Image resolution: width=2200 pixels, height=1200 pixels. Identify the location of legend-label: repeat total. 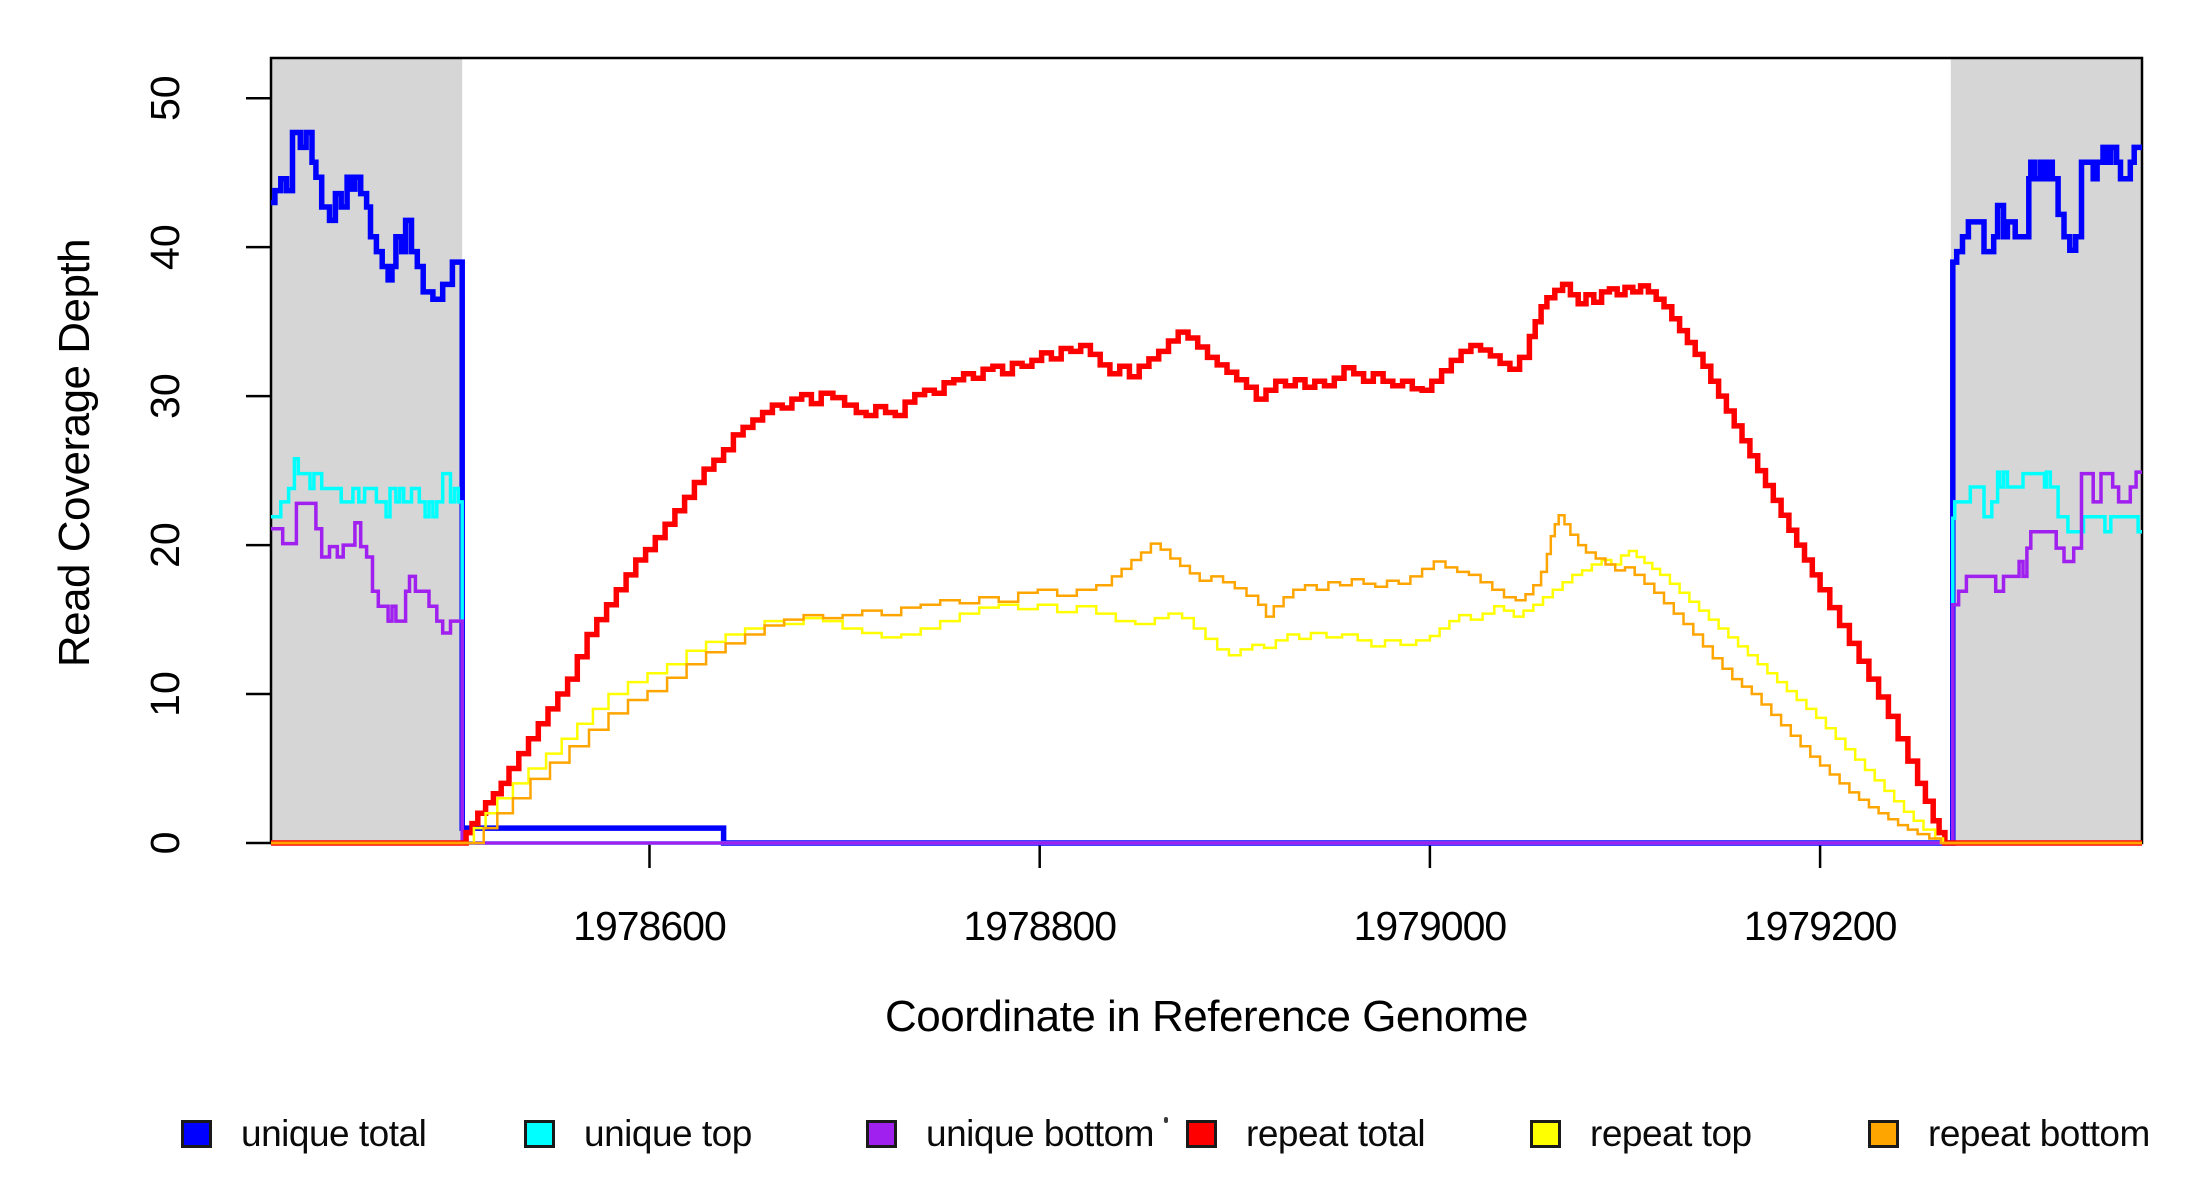
(1336, 1133).